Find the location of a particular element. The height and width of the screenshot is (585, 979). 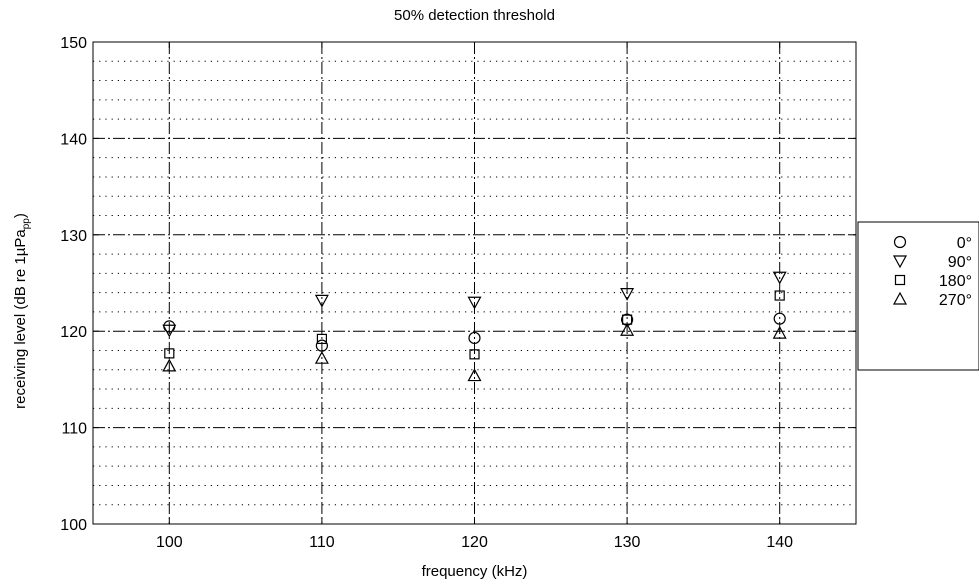

x-tick-label: 130 is located at coordinates (627, 542).